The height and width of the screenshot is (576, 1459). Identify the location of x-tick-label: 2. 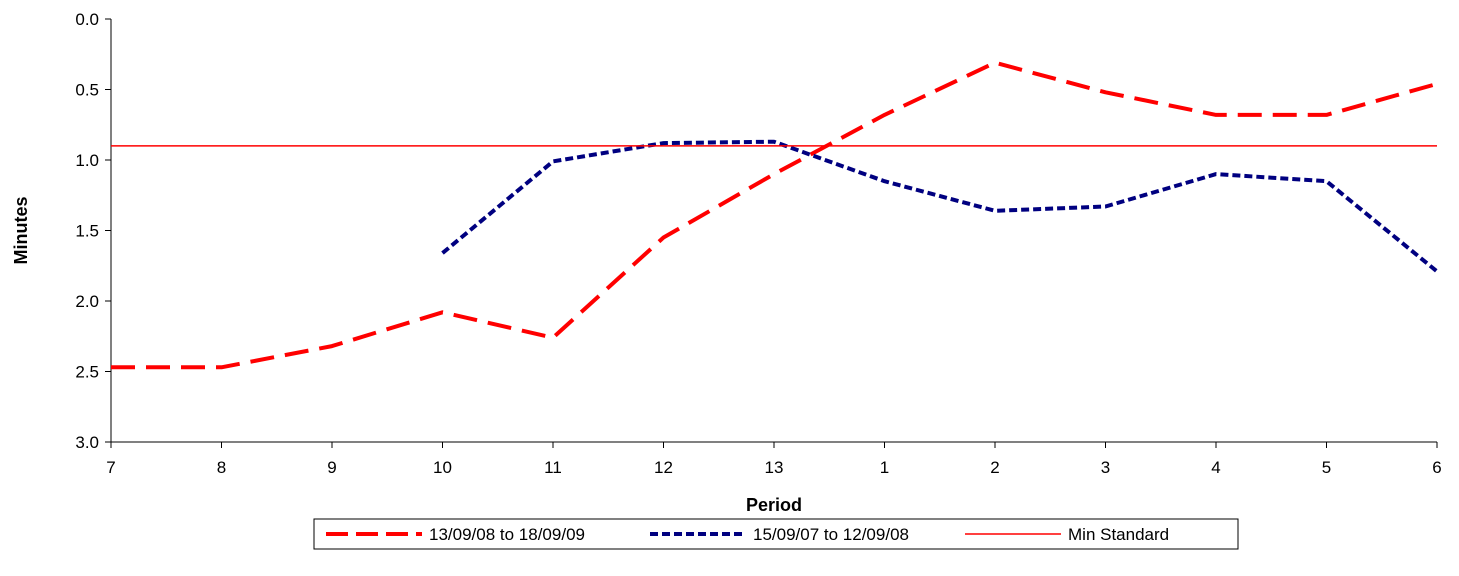
(994, 467).